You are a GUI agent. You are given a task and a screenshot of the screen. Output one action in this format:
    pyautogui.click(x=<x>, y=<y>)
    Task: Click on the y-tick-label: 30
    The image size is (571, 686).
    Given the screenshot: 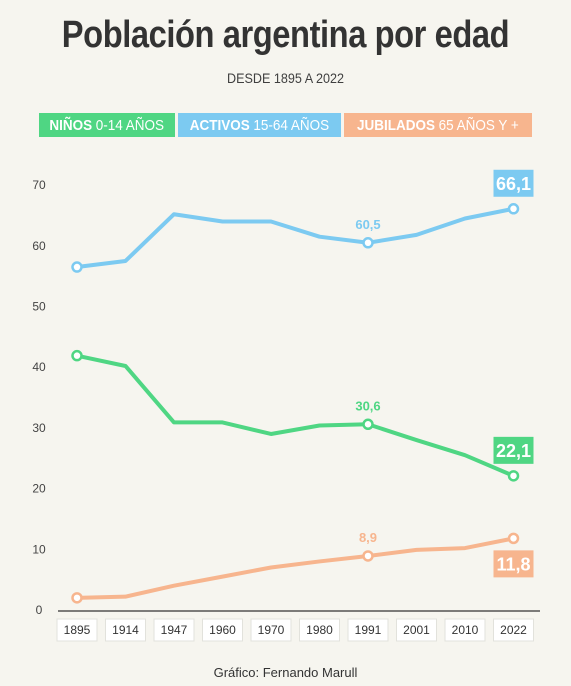 What is the action you would take?
    pyautogui.click(x=39, y=428)
    